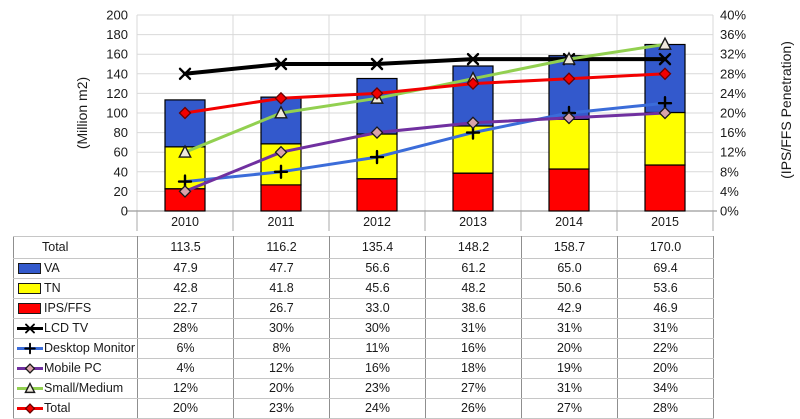  I want to click on bar-IPS/FFS-2011, so click(281, 198).